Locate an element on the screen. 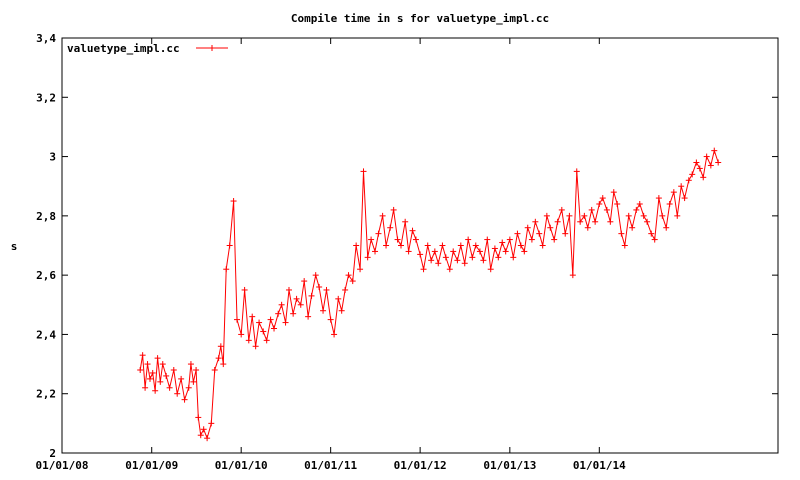 This screenshot has height=480, width=800. legend-sample is located at coordinates (212, 48).